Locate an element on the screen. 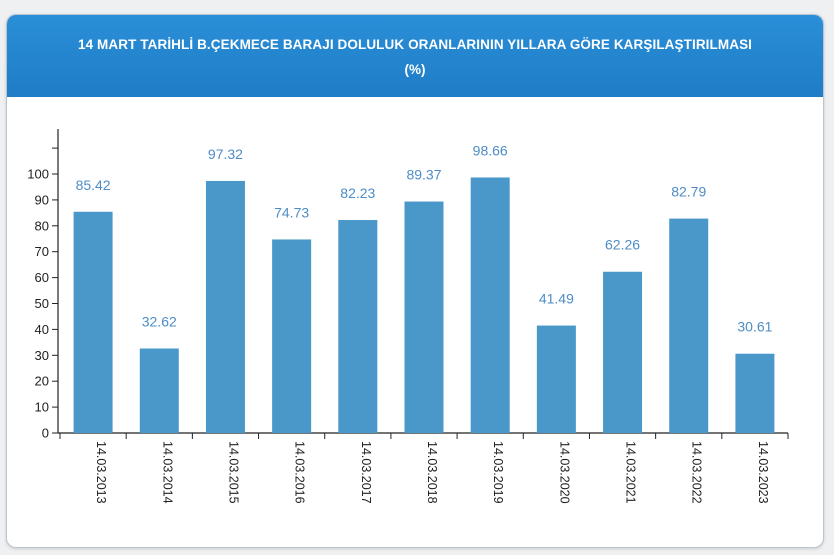  y-tick-label: 60 is located at coordinates (42, 277).